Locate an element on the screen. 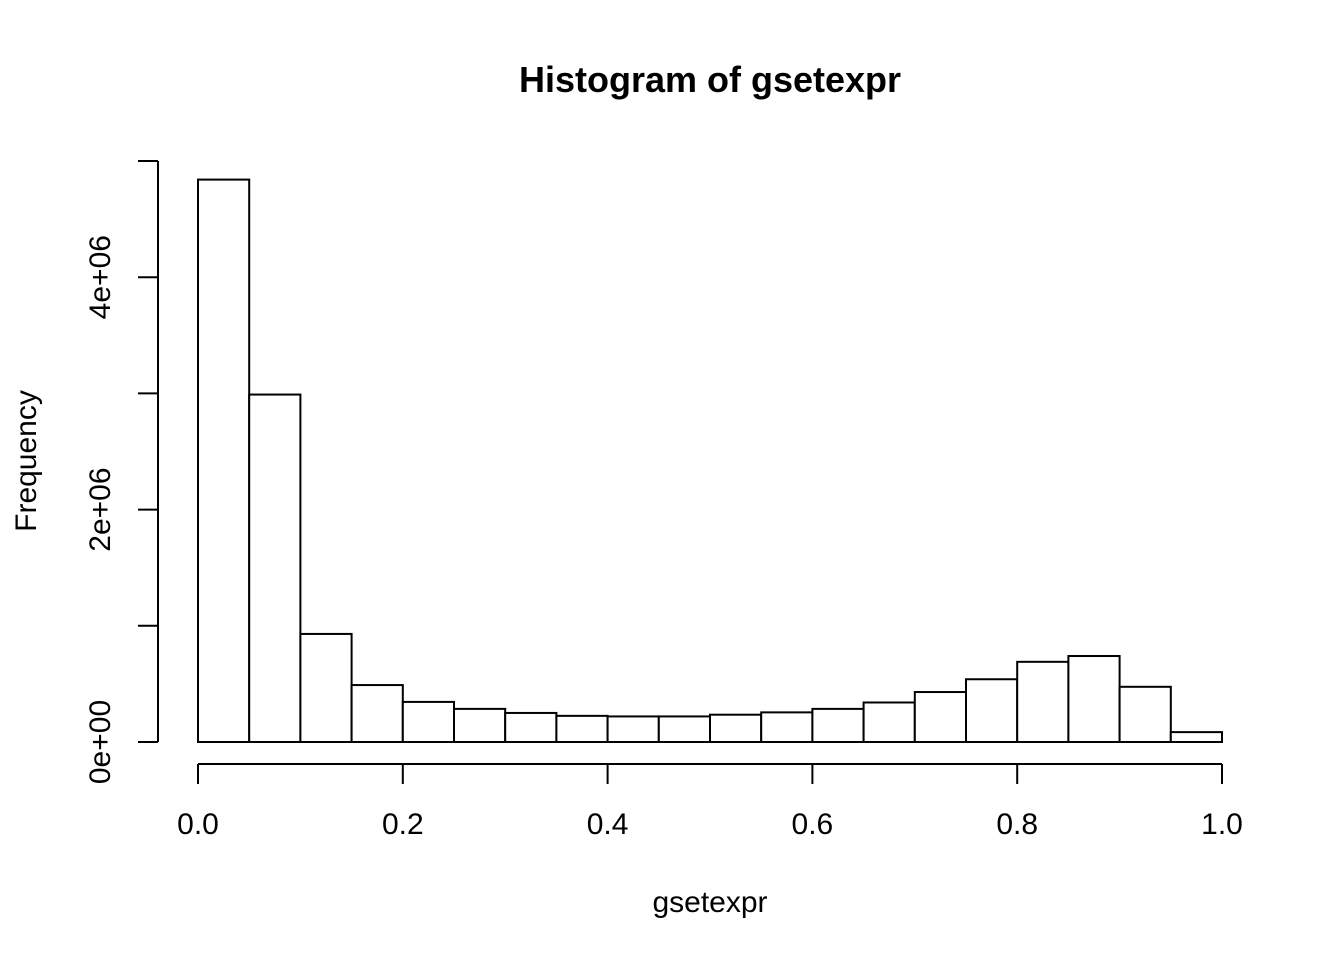 The height and width of the screenshot is (960, 1344). y-axis: 0e+00 2e+06 4e+06 is located at coordinates (121, 472).